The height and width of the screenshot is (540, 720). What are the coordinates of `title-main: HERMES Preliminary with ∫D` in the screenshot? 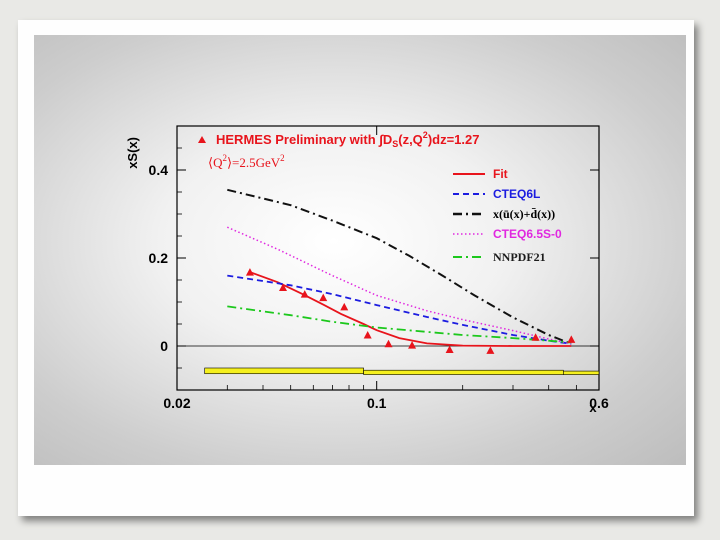 It's located at (304, 139).